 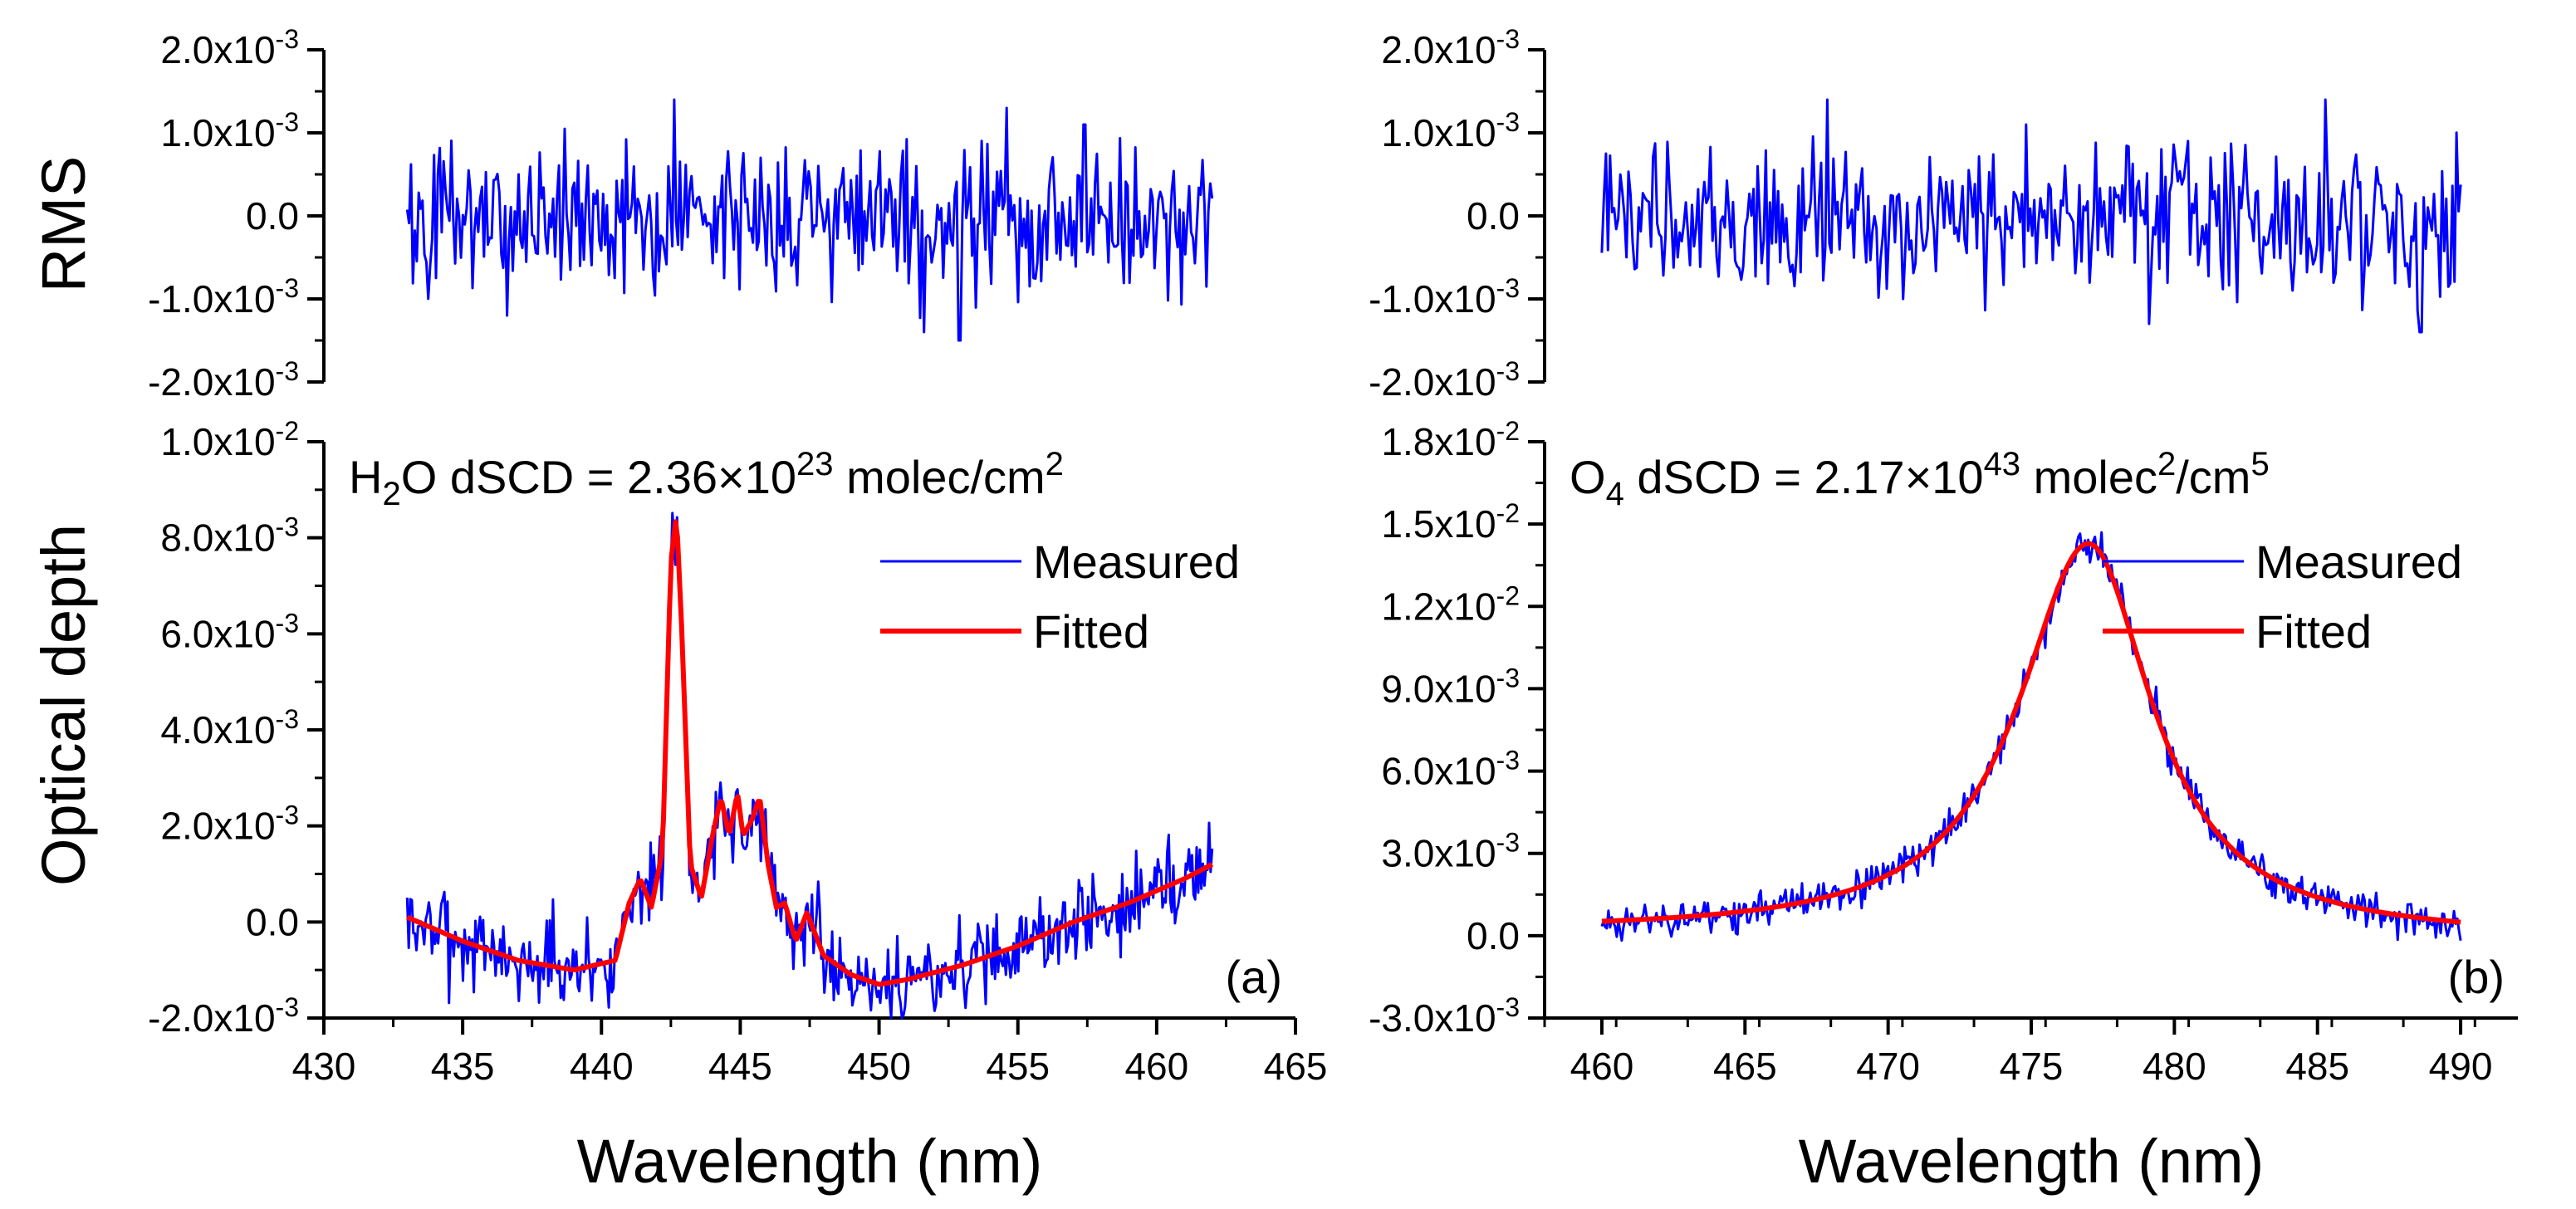 What do you see at coordinates (2476, 977) in the screenshot?
I see `panel-label: (b)` at bounding box center [2476, 977].